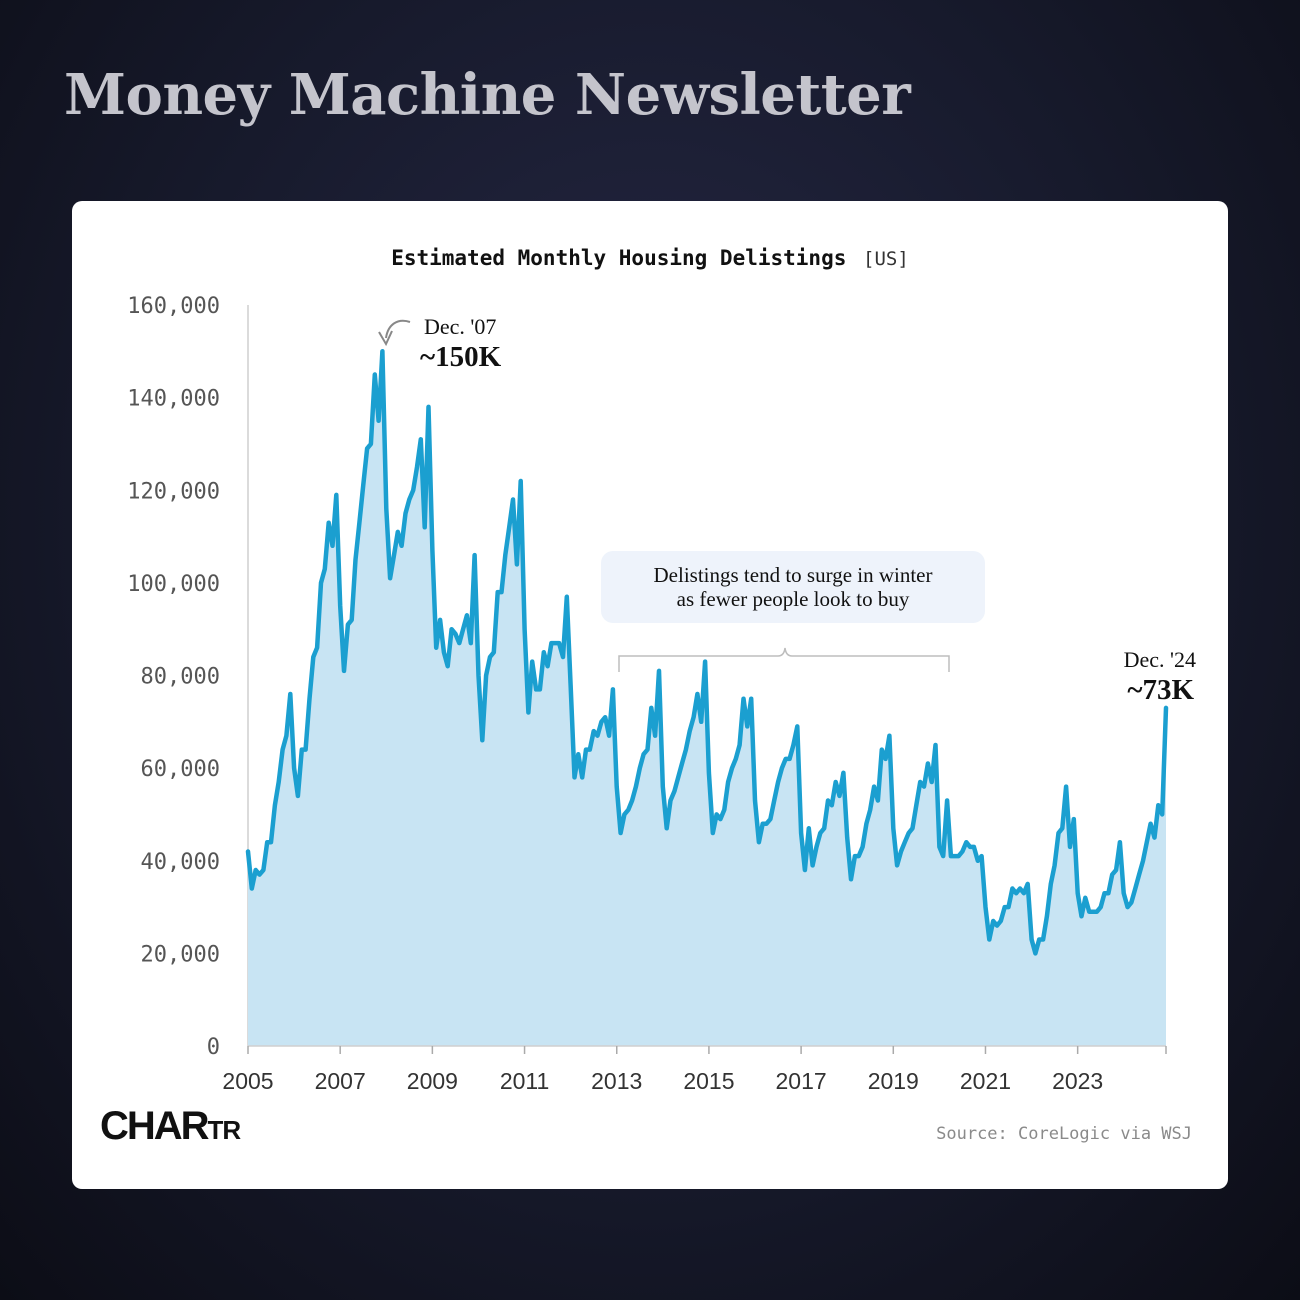 This screenshot has width=1300, height=1300. Describe the element at coordinates (1064, 1134) in the screenshot. I see `source-note: Source: CoreLogic via WSJ` at that location.